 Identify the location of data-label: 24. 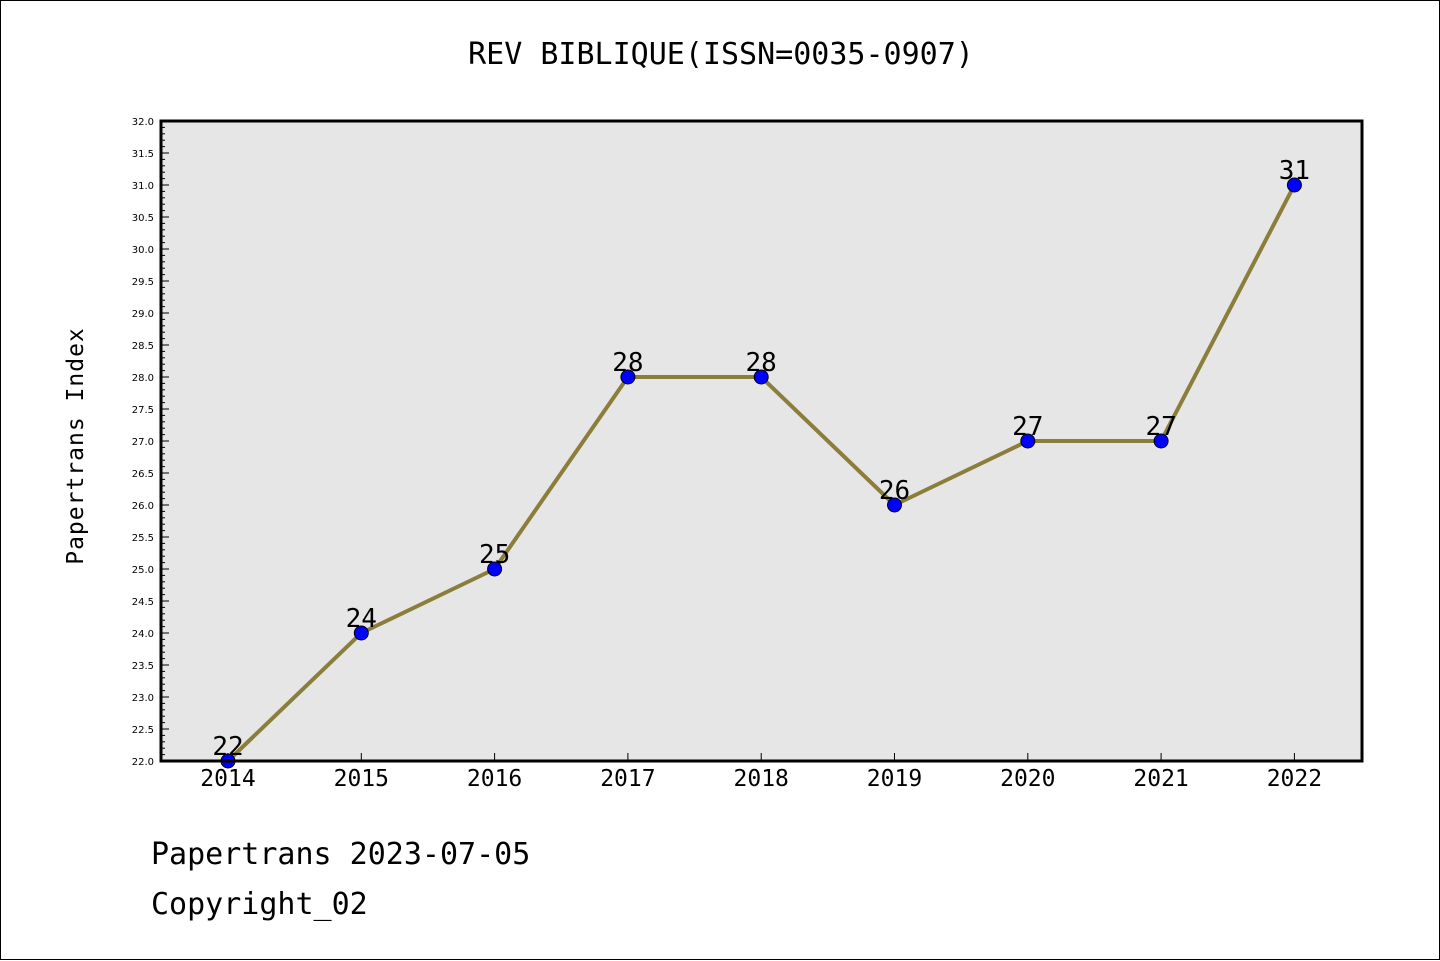
(361, 619).